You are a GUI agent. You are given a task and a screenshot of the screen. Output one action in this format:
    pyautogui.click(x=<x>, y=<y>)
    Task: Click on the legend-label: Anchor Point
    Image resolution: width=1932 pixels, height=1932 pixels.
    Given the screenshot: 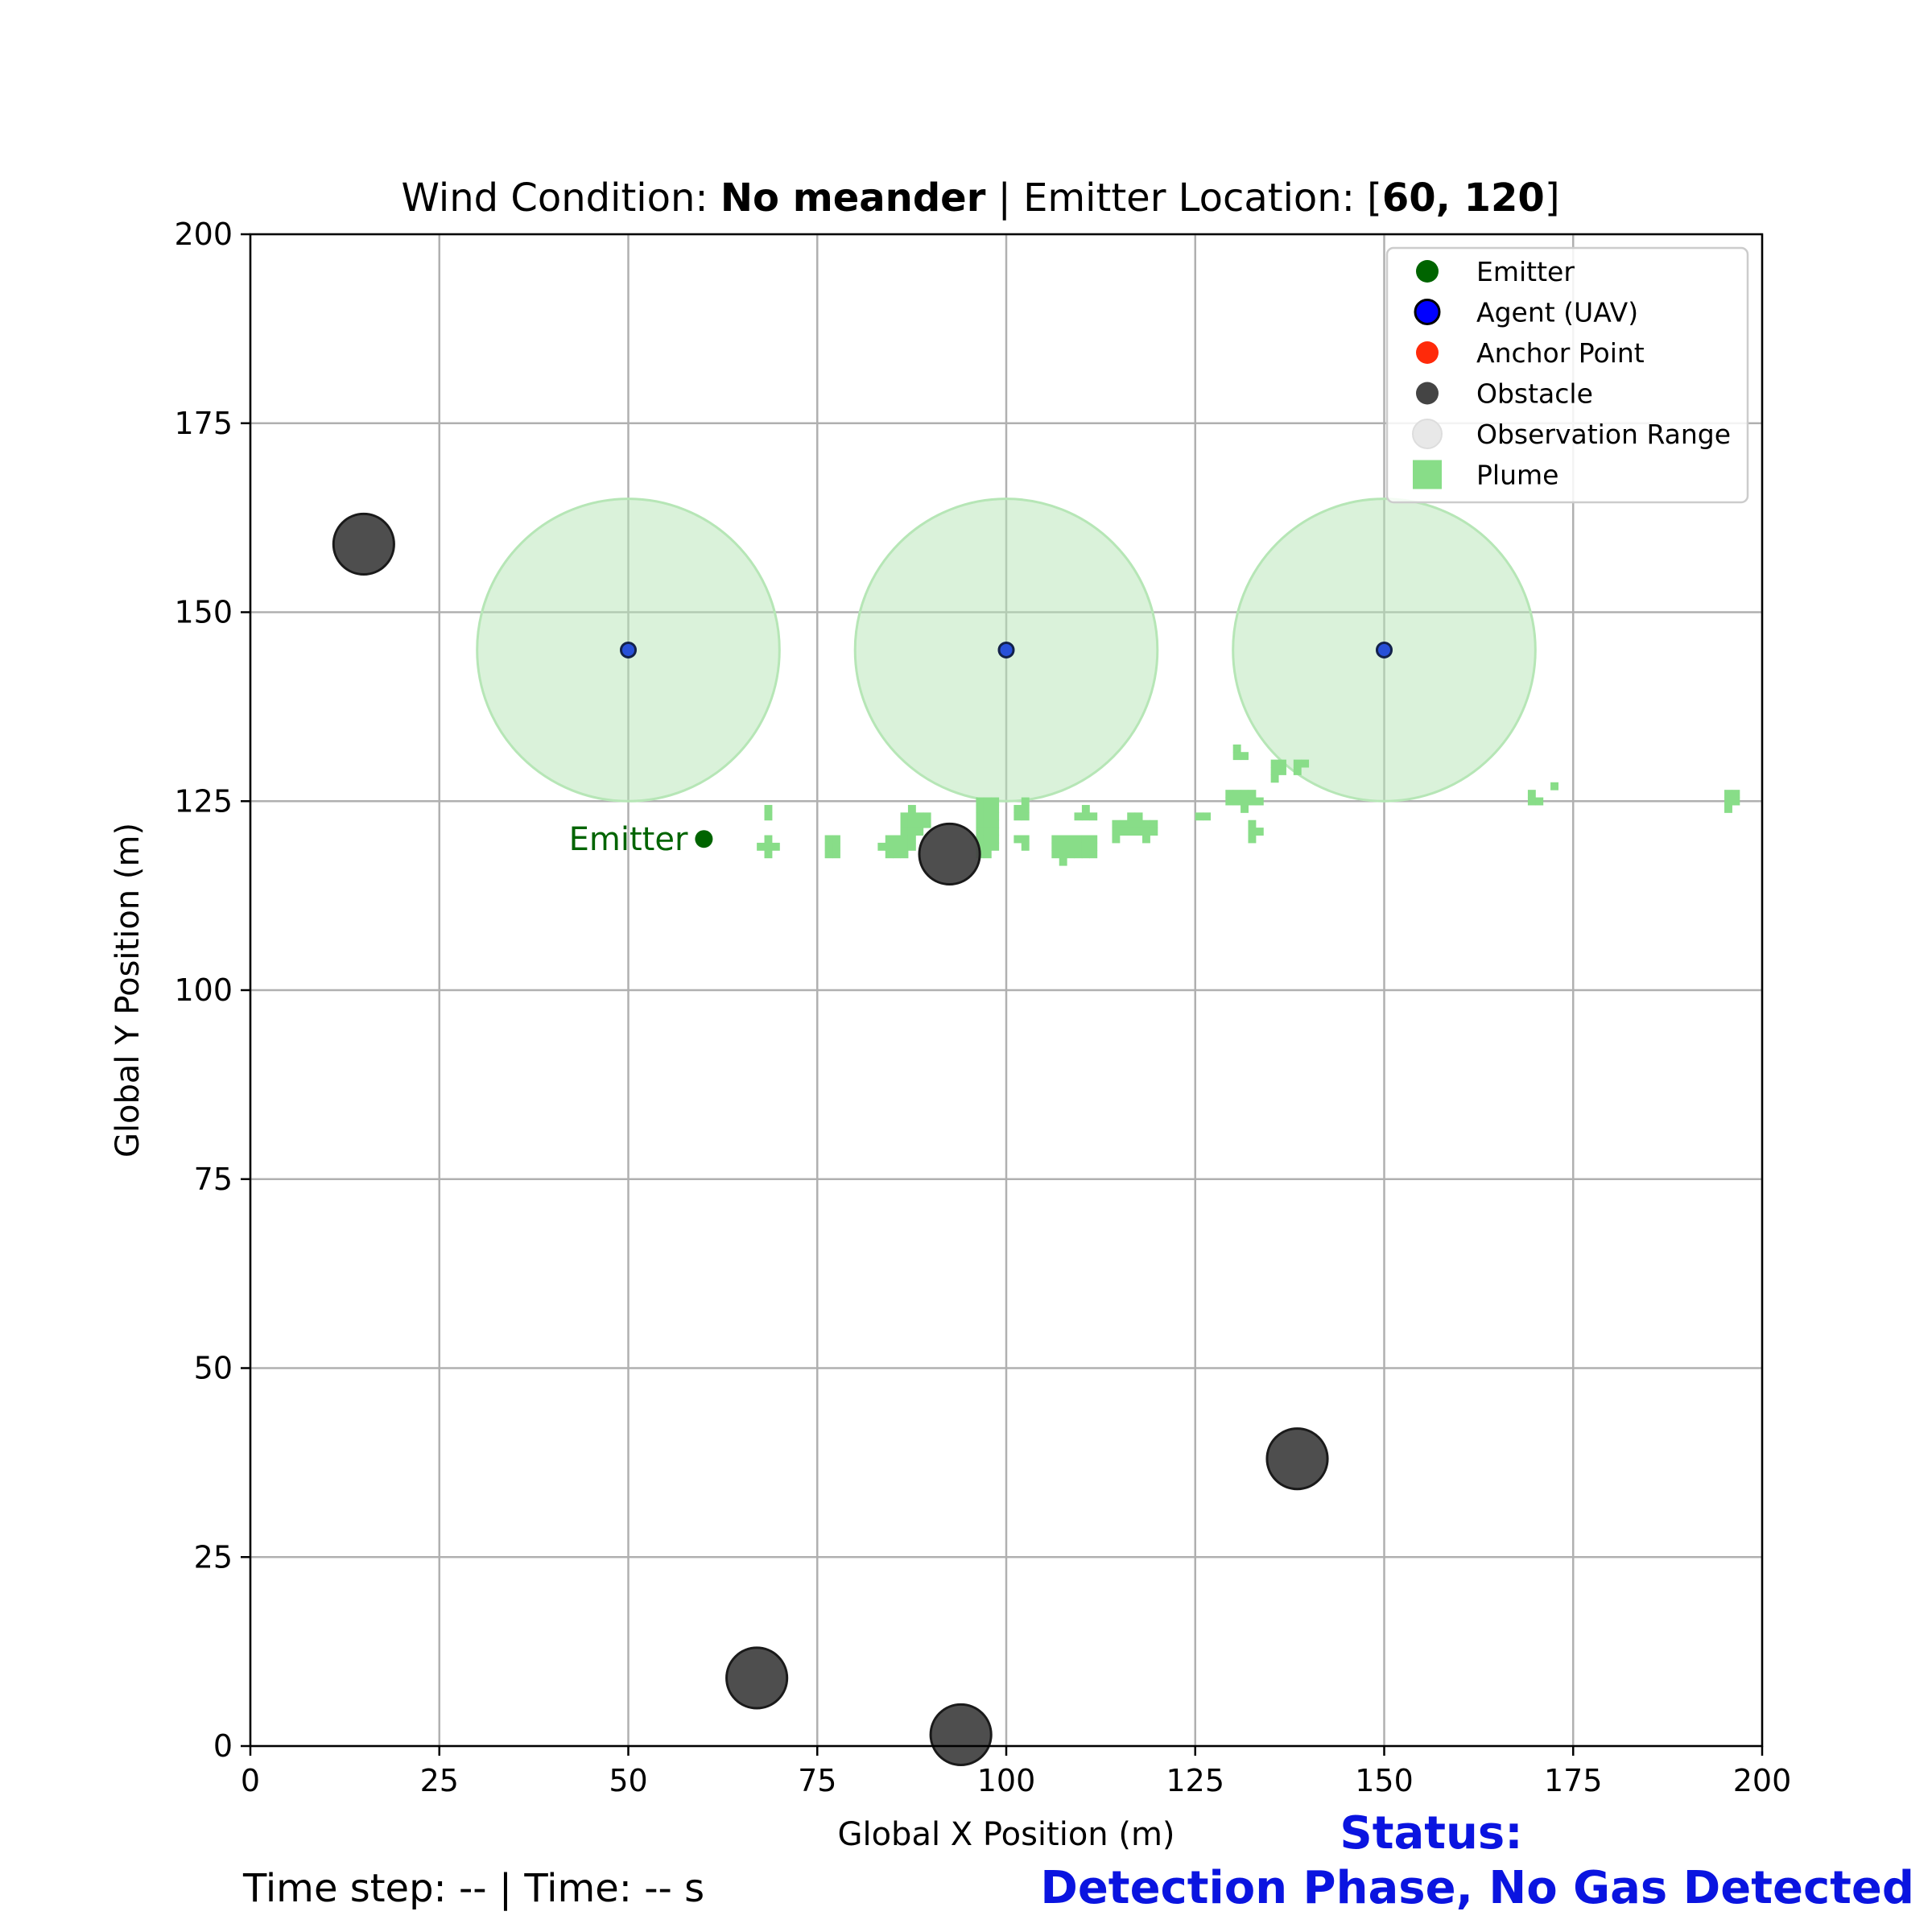 What is the action you would take?
    pyautogui.click(x=1560, y=353)
    